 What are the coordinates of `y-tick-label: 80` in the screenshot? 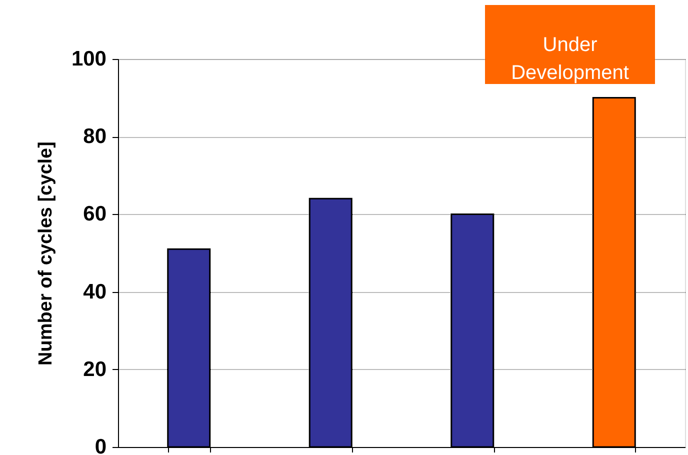 It's located at (94, 136).